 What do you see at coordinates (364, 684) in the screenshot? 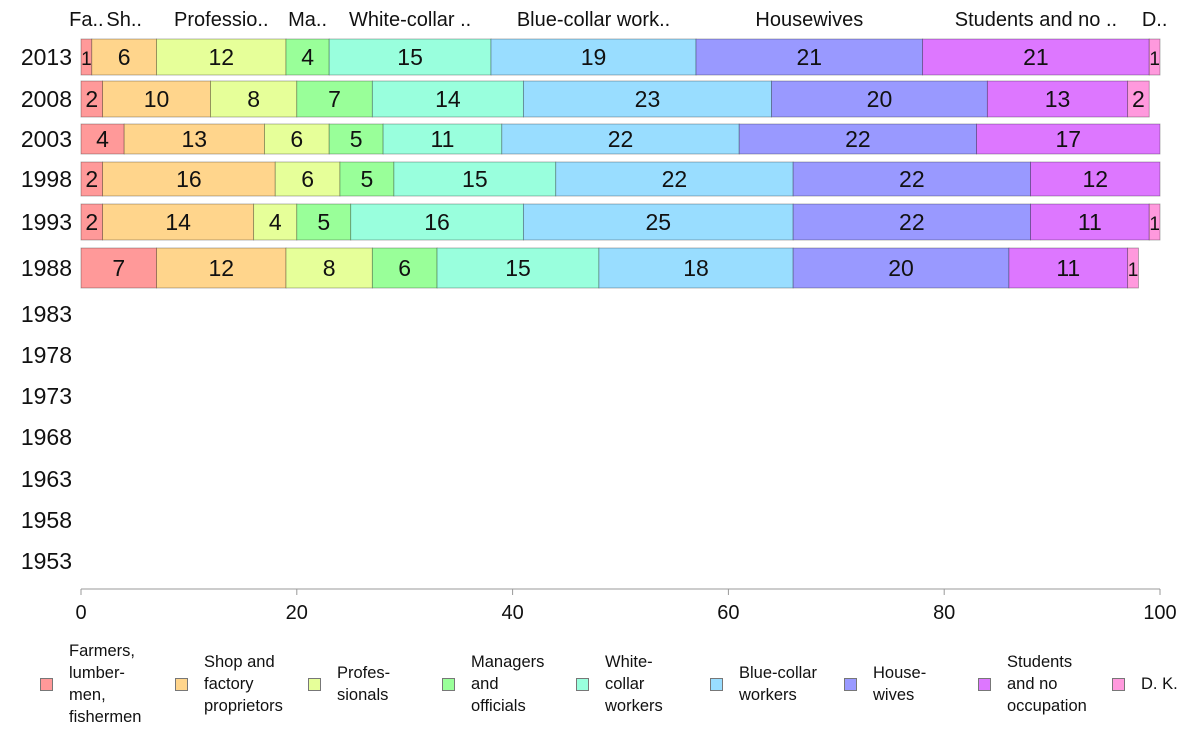
I see `legend-label: Profes- sionals` at bounding box center [364, 684].